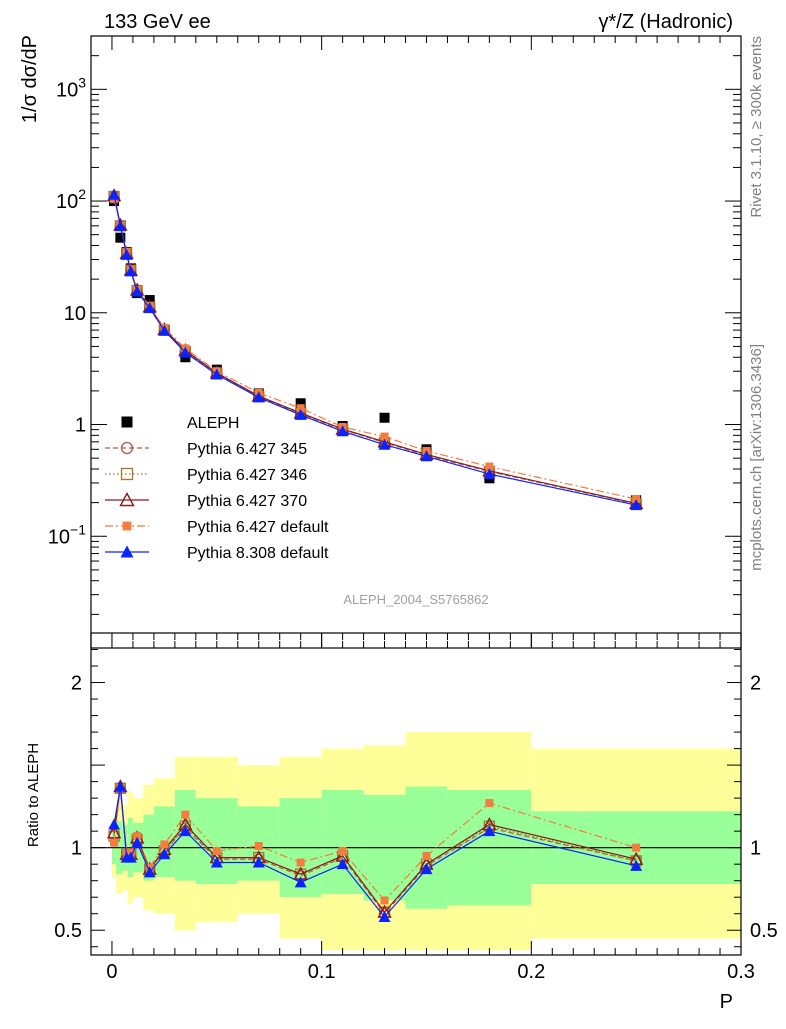 This screenshot has width=786, height=1029. I want to click on y-tick-label: 10³, so click(71, 87).